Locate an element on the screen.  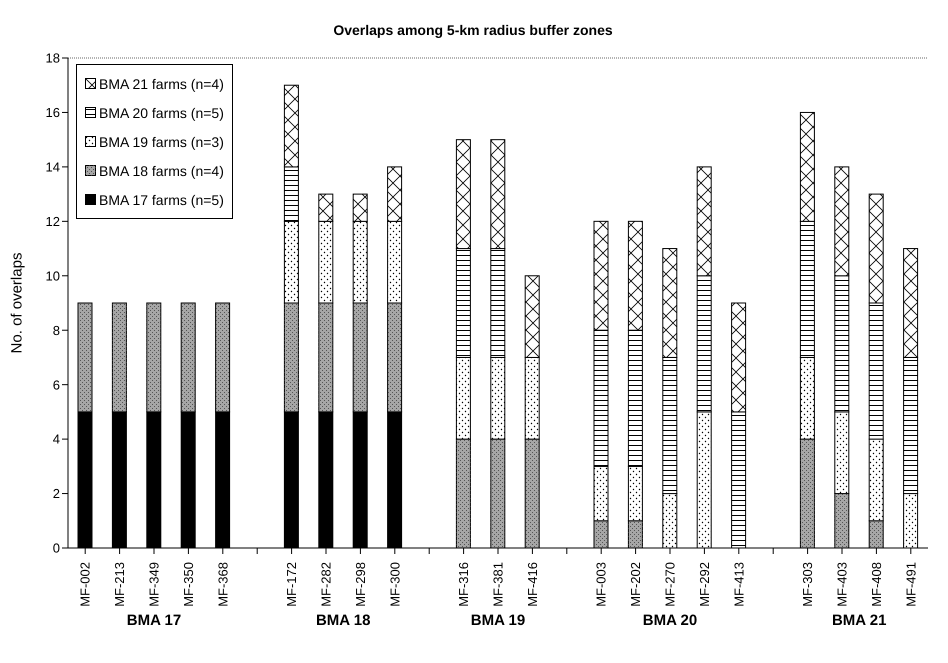
x-tick-label: MF-303 is located at coordinates (808, 584).